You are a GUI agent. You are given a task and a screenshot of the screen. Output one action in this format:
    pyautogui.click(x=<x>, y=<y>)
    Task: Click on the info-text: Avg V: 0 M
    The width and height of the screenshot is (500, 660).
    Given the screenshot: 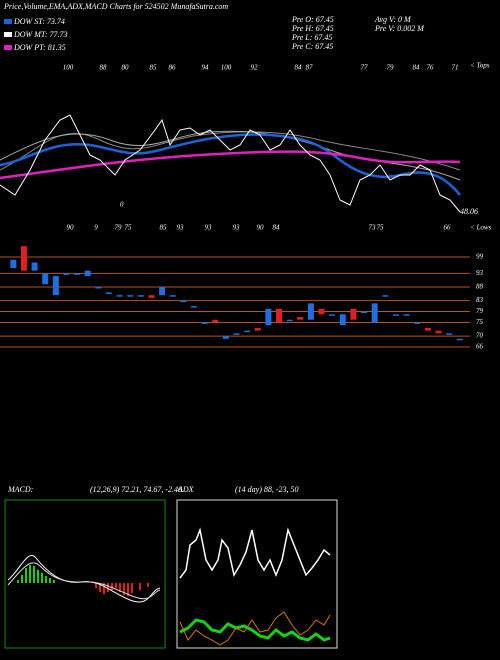 What is the action you would take?
    pyautogui.click(x=393, y=19)
    